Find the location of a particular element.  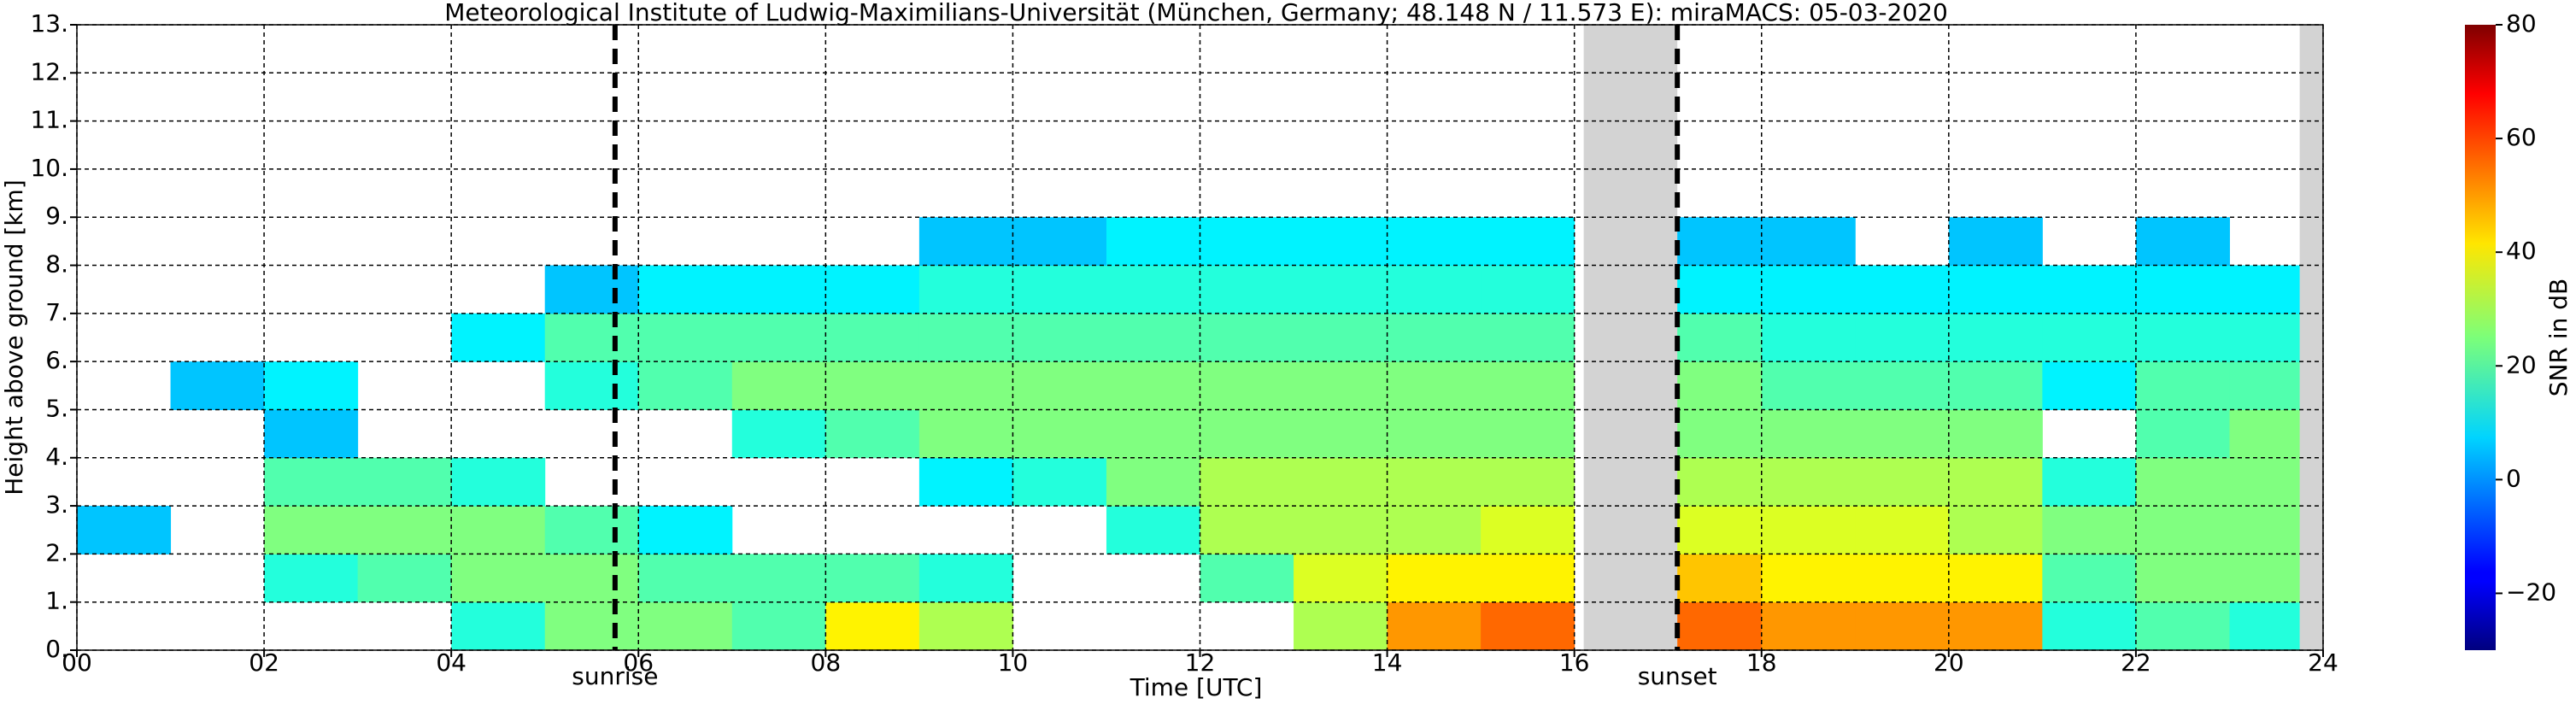

x-tick-label: 02 is located at coordinates (264, 662).